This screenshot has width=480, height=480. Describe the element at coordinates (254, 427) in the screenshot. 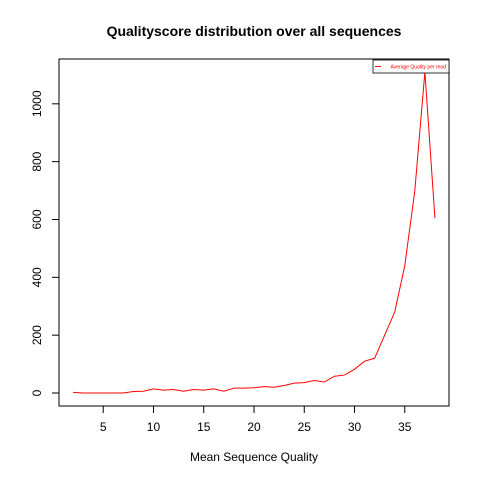

I see `x-tick-label: 20` at that location.